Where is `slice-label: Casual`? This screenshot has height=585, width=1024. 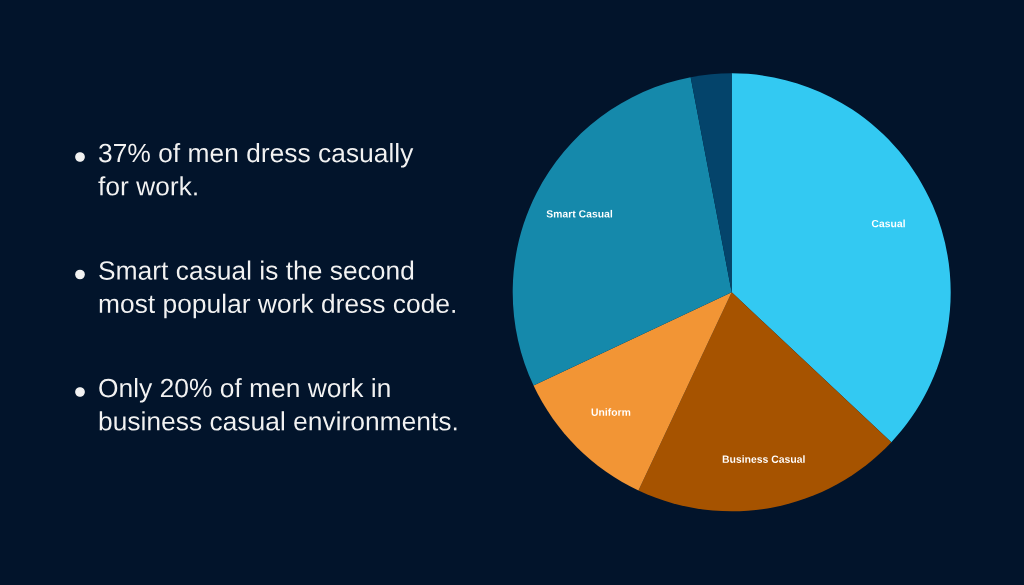
slice-label: Casual is located at coordinates (888, 223).